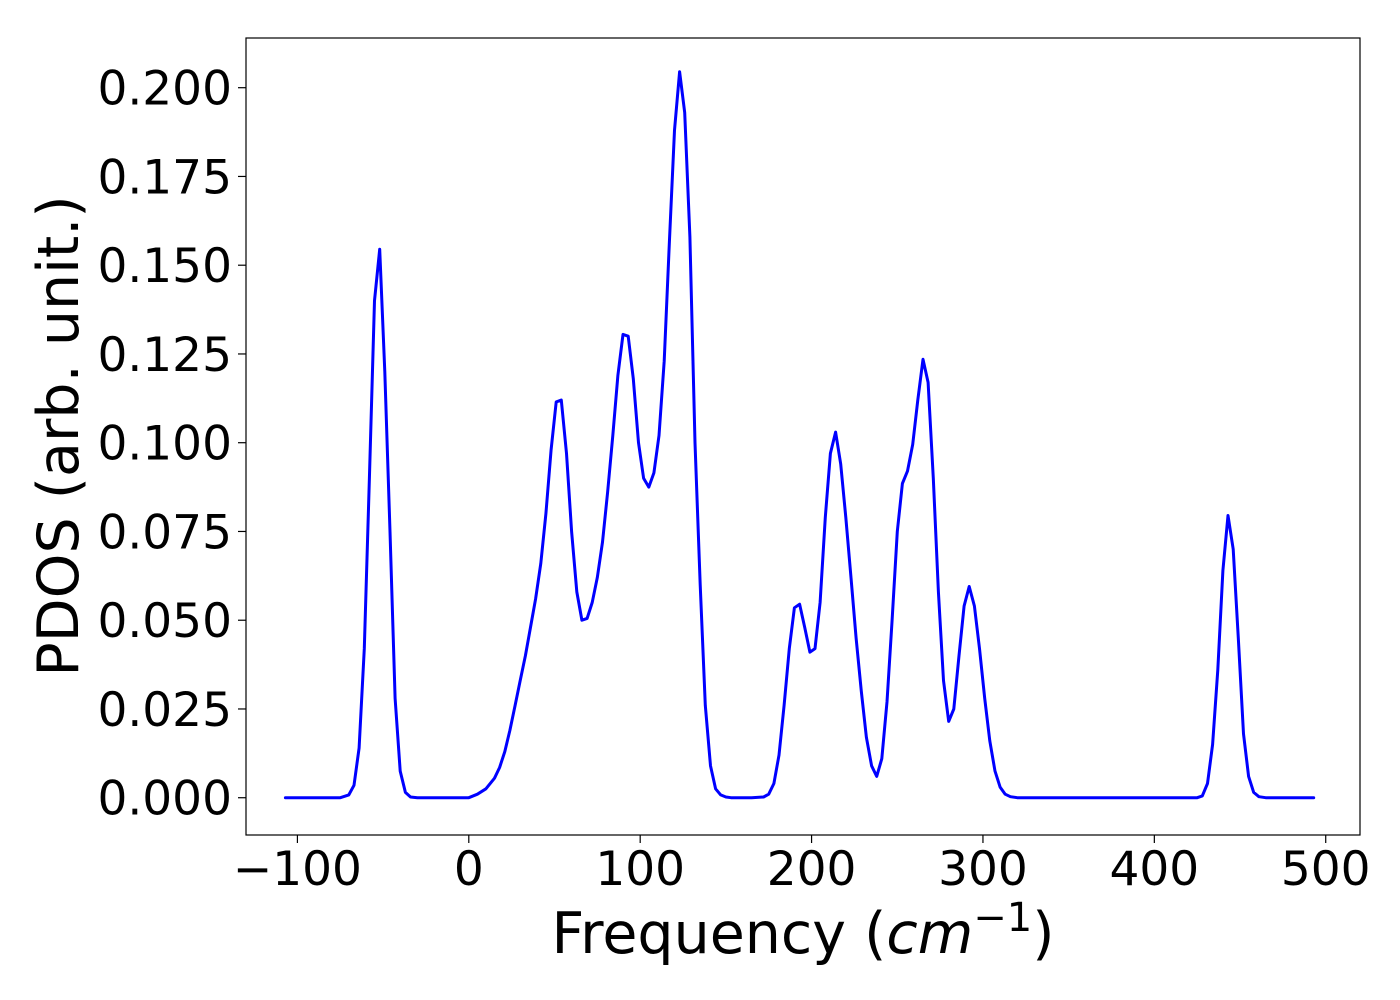 The height and width of the screenshot is (1000, 1400). Describe the element at coordinates (164, 710) in the screenshot. I see `y-tick-label: 0.025` at that location.